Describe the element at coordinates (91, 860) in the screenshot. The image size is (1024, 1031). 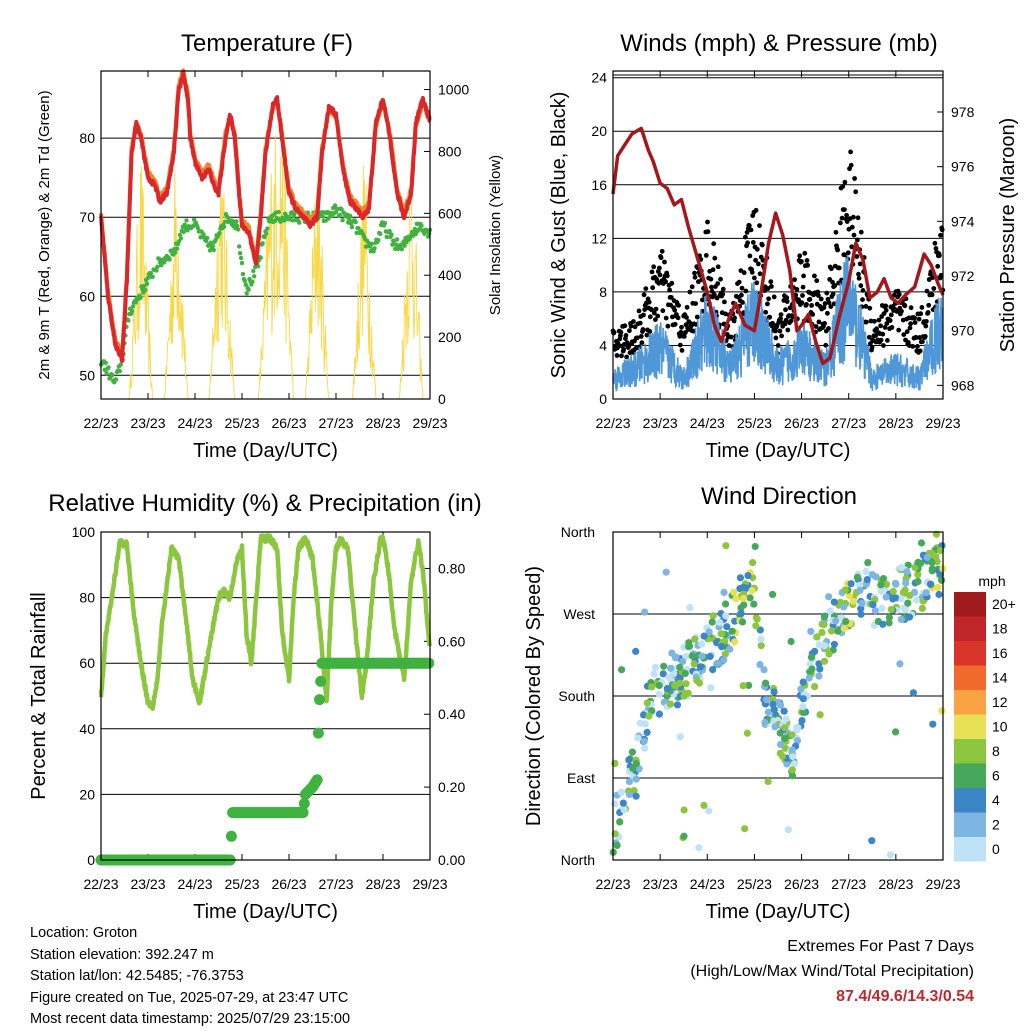
I see `panel3-ytick-label: 0` at that location.